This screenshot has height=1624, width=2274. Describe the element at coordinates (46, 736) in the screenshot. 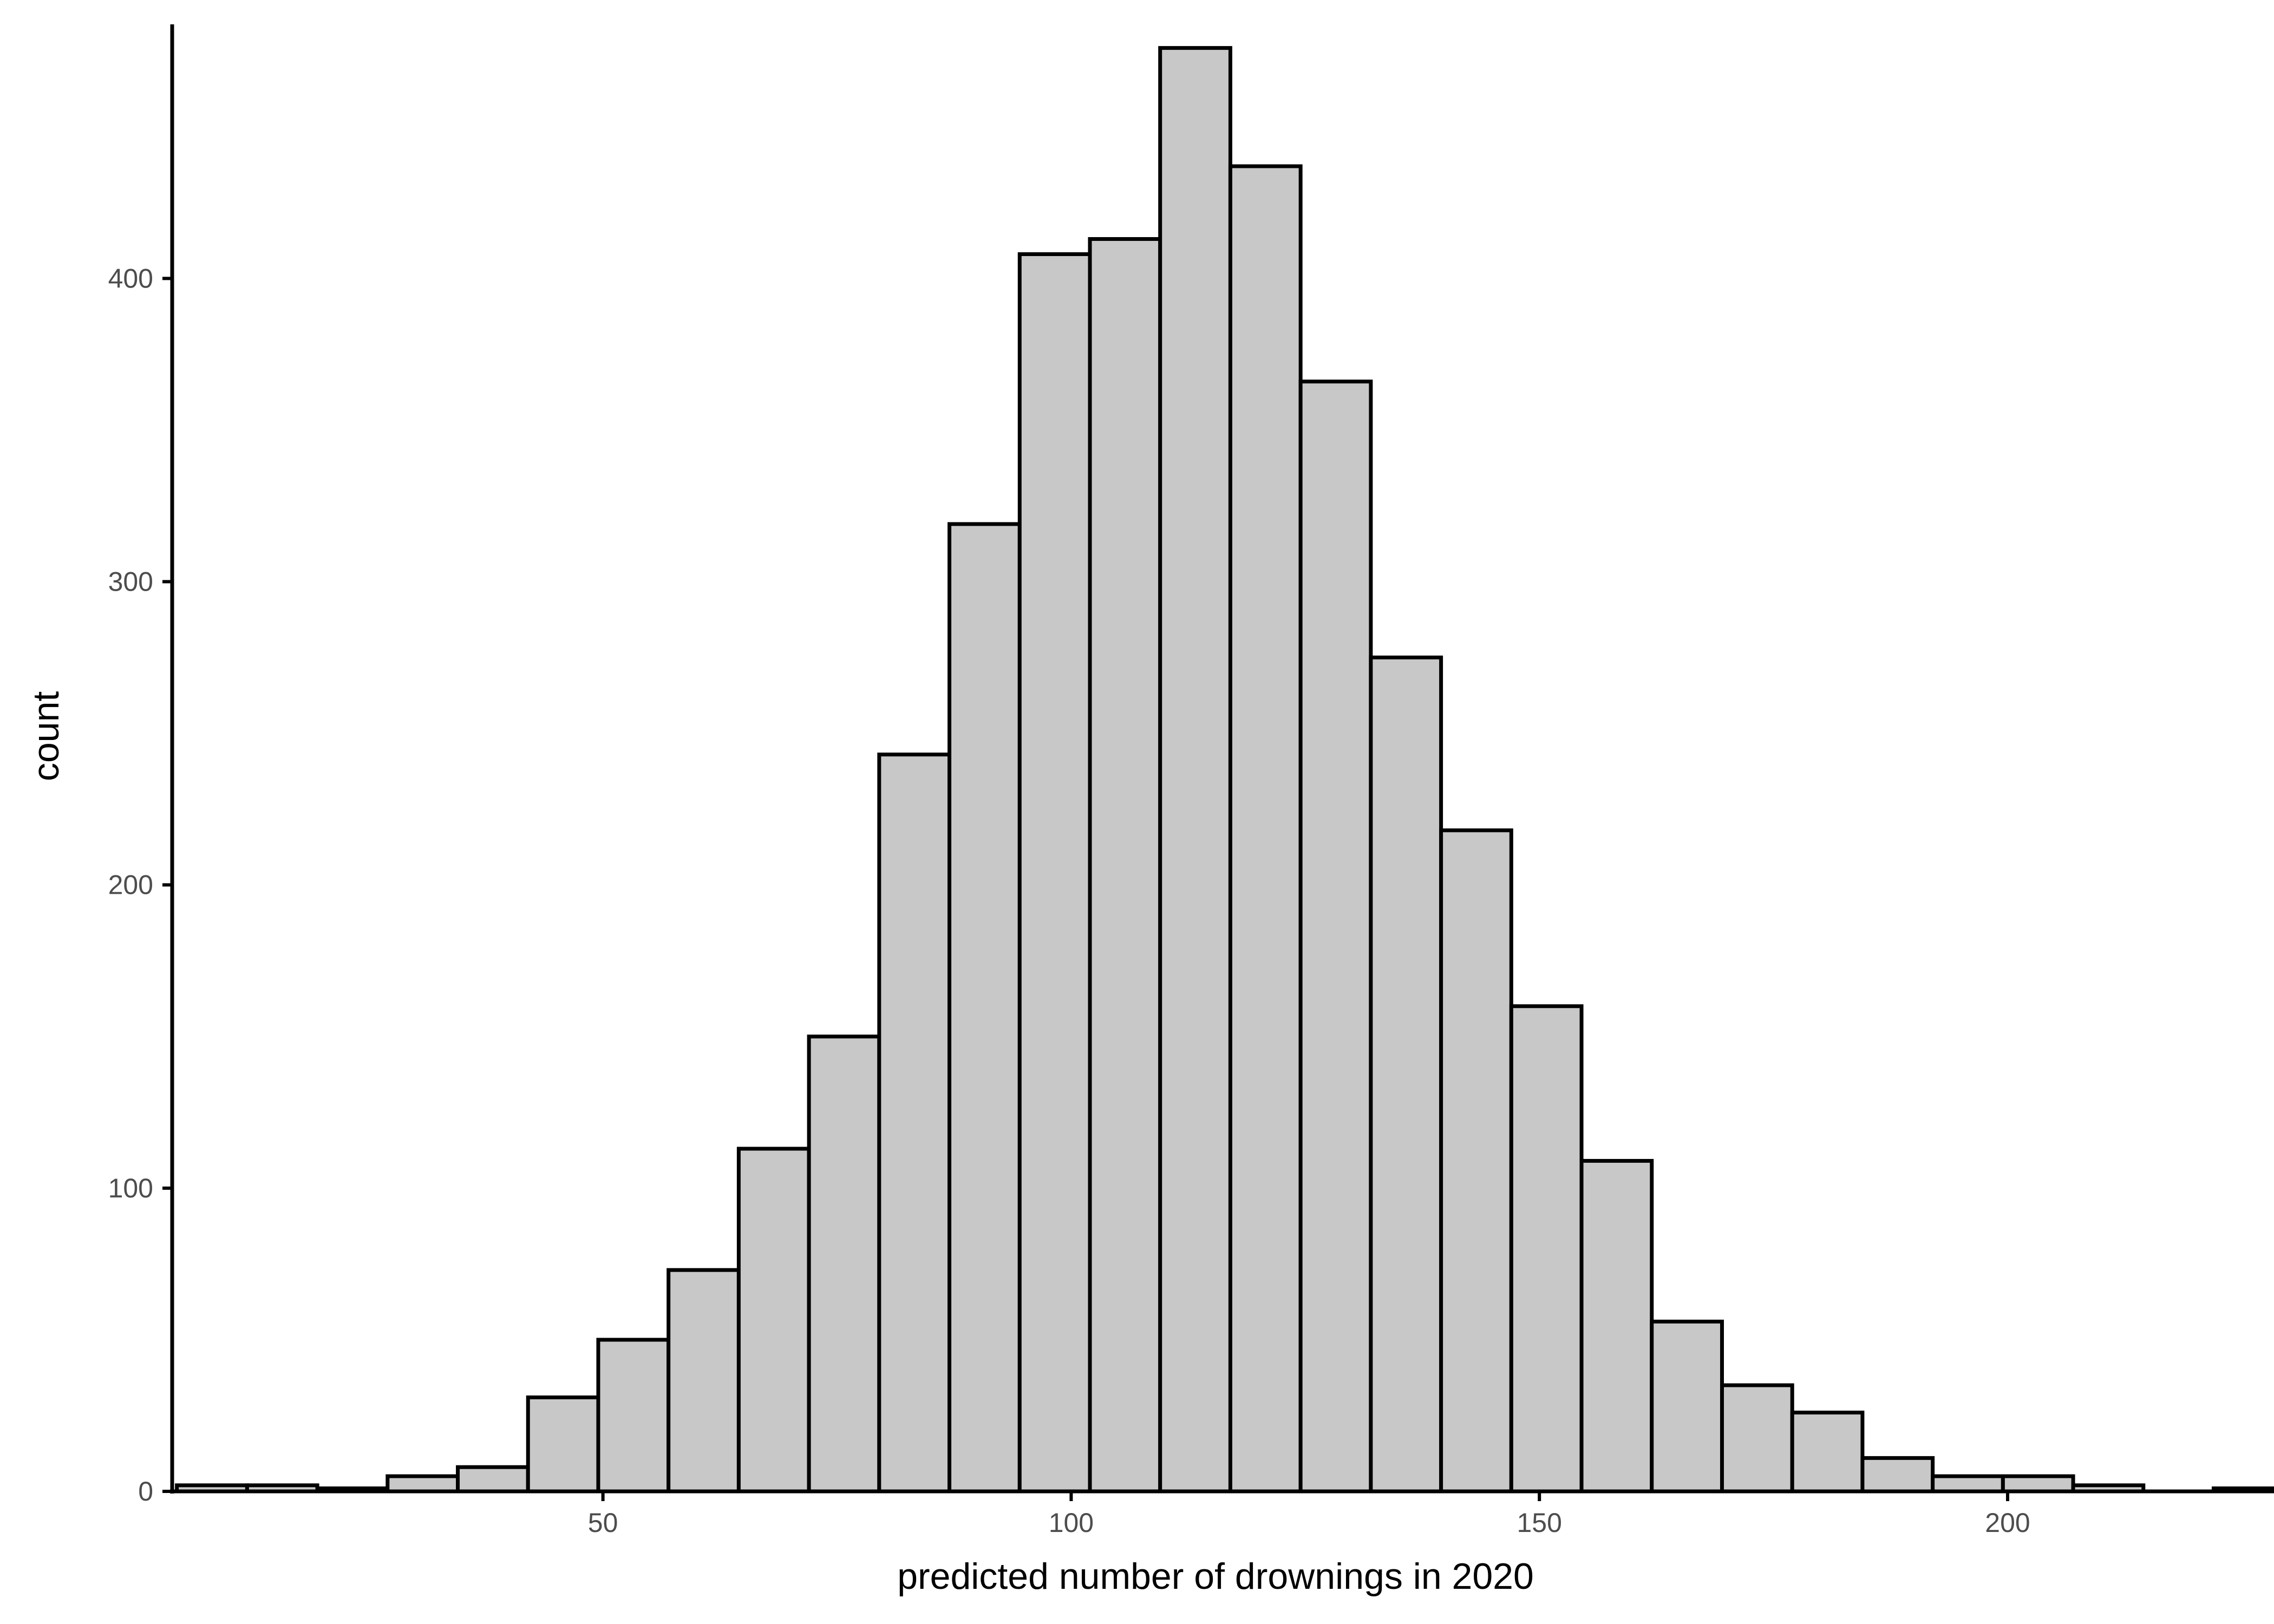

I see `y-axis-title: count` at that location.